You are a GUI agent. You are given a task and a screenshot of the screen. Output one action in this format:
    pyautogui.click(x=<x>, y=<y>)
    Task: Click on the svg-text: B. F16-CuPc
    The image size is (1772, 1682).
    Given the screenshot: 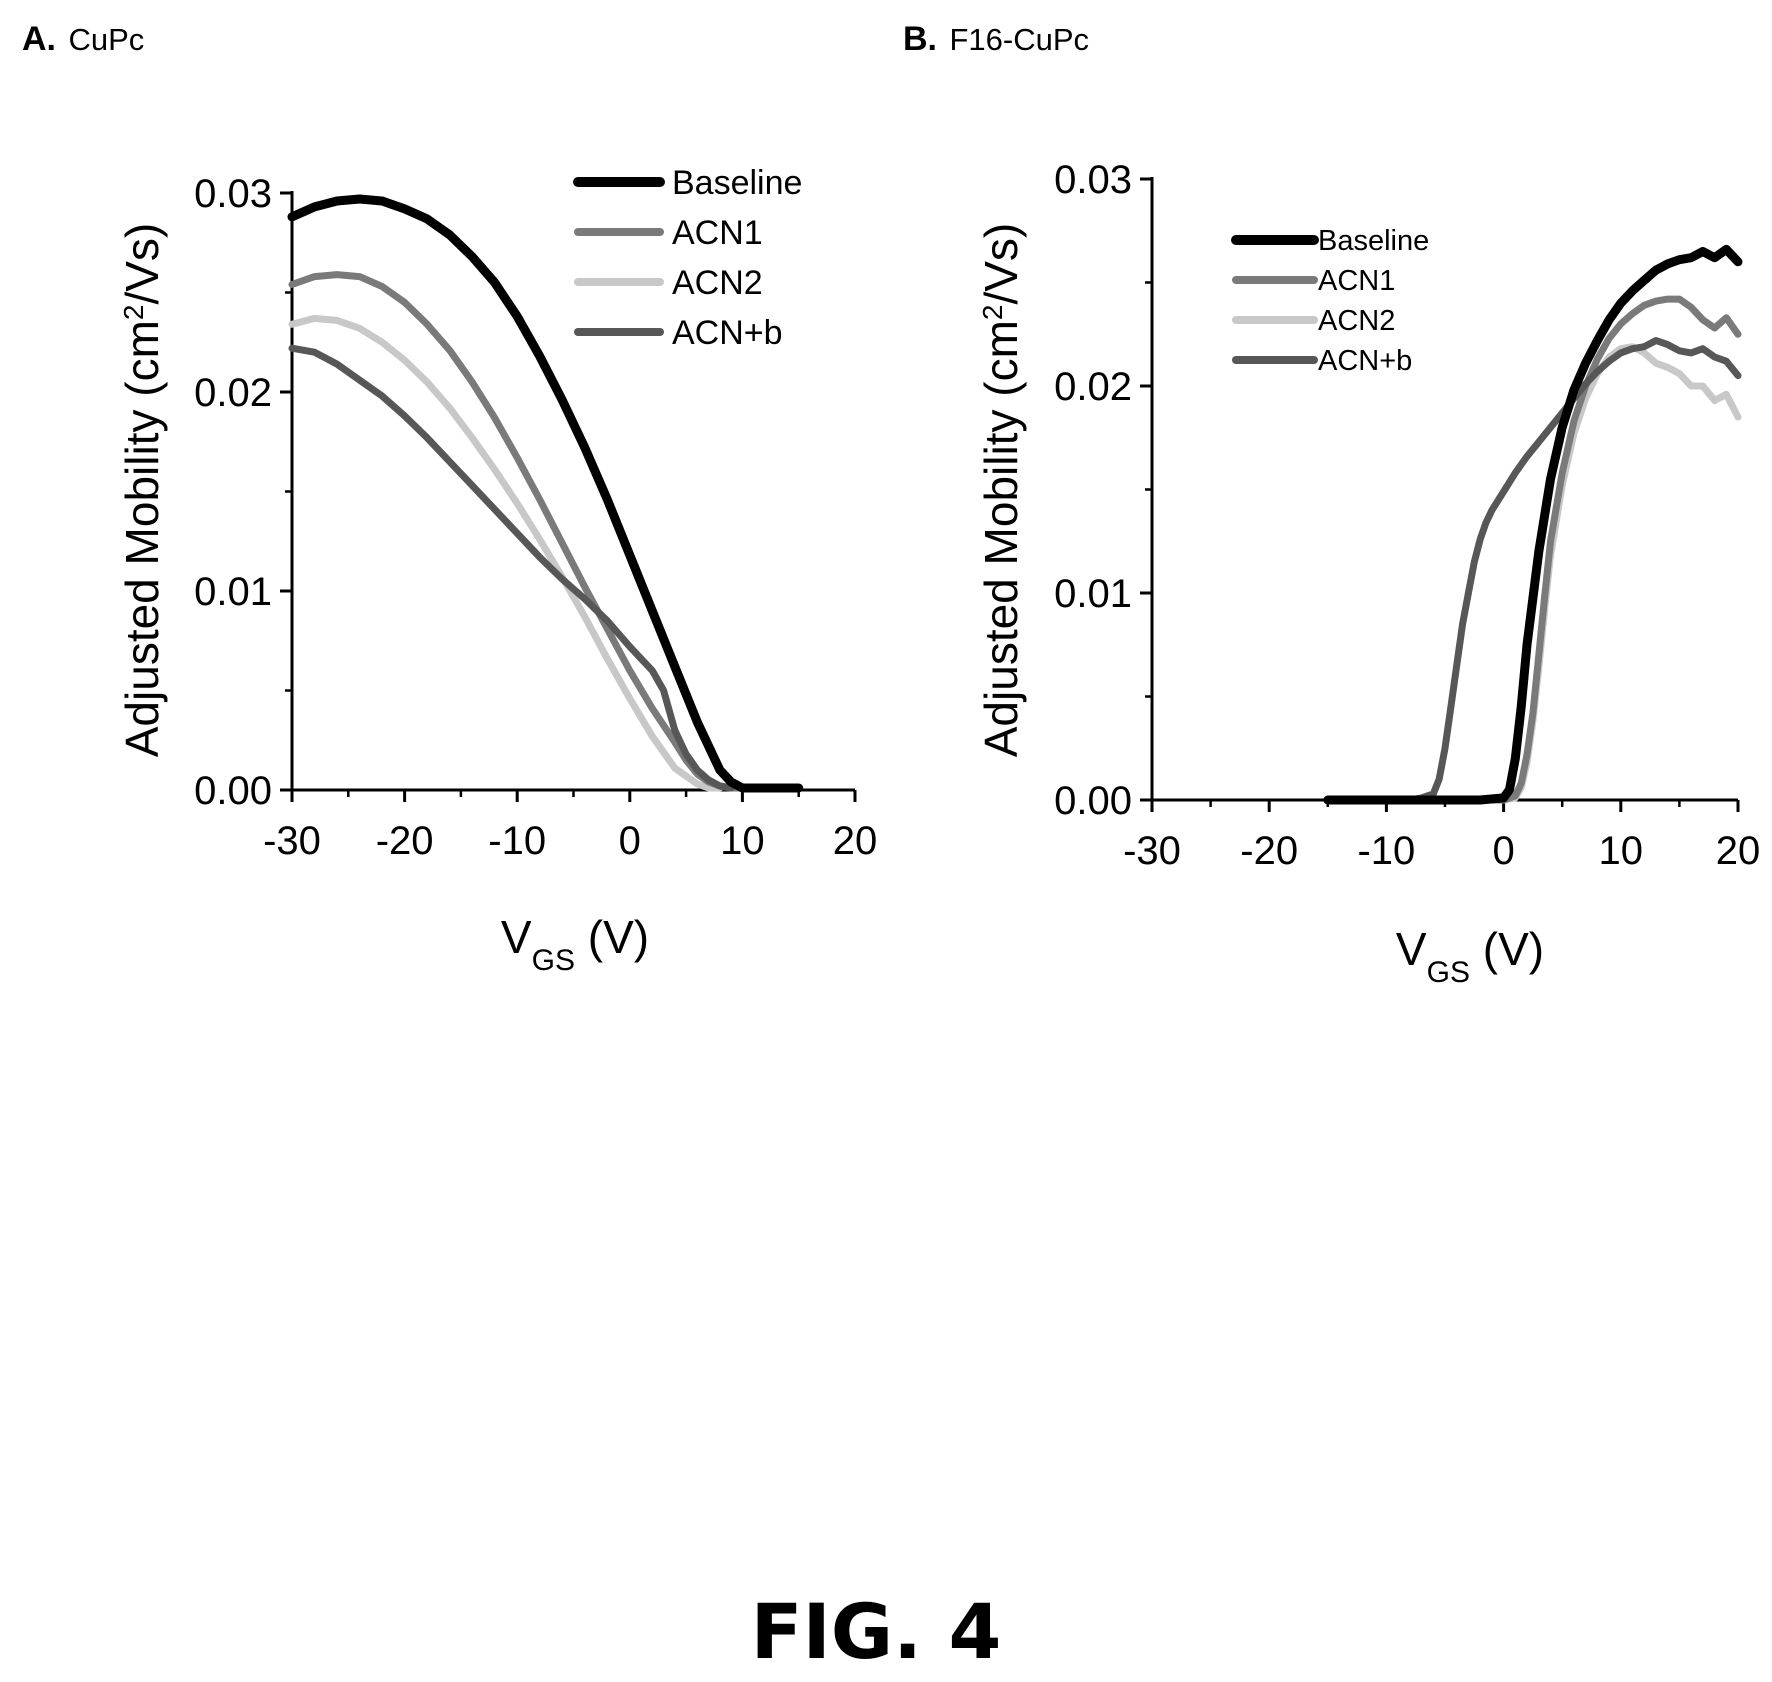 What is the action you would take?
    pyautogui.click(x=996, y=39)
    